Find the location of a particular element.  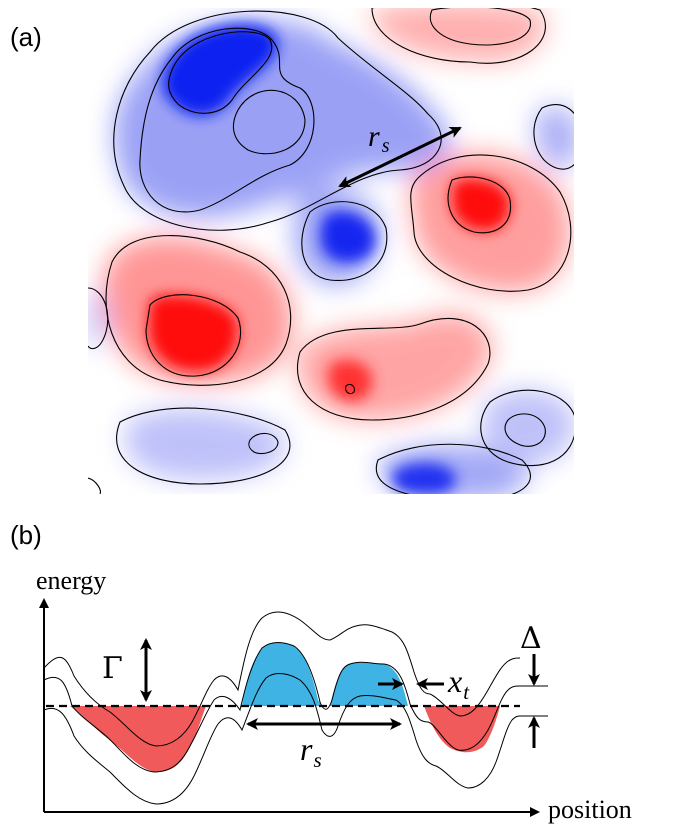

xt-label: xt is located at coordinates (458, 683).